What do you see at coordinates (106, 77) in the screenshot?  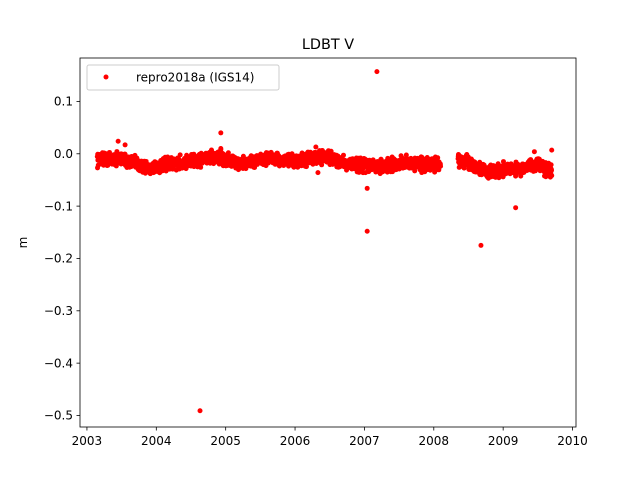 I see `legend-marker` at bounding box center [106, 77].